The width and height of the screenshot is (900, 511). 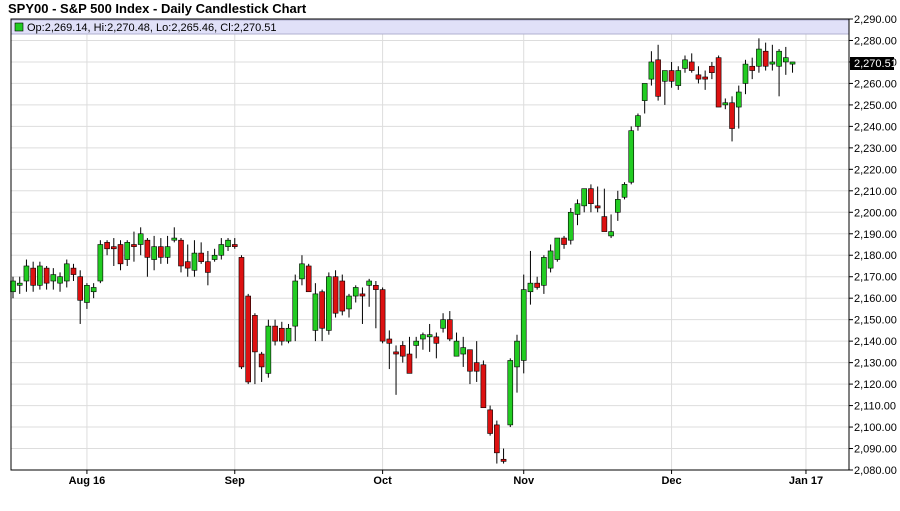 What do you see at coordinates (524, 481) in the screenshot?
I see `x-tick-label: Nov` at bounding box center [524, 481].